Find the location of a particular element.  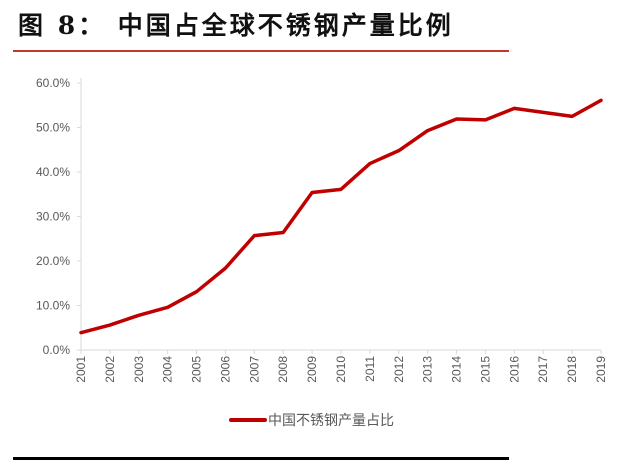

x-tick-label: 2013 is located at coordinates (428, 369).